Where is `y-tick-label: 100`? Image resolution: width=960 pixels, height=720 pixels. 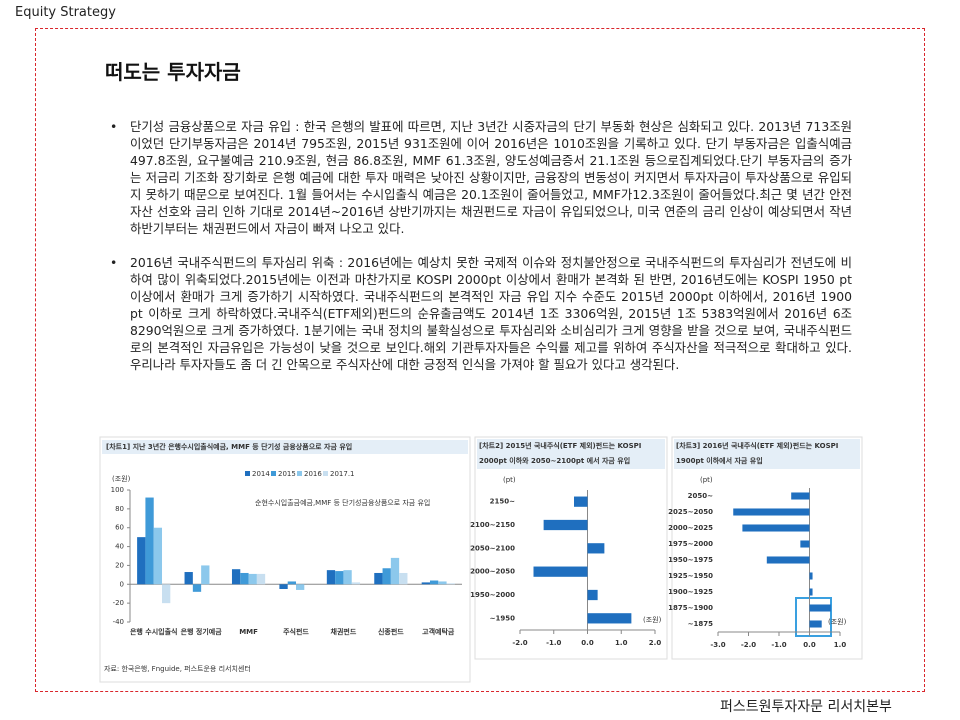 y-tick-label: 100 is located at coordinates (117, 490).